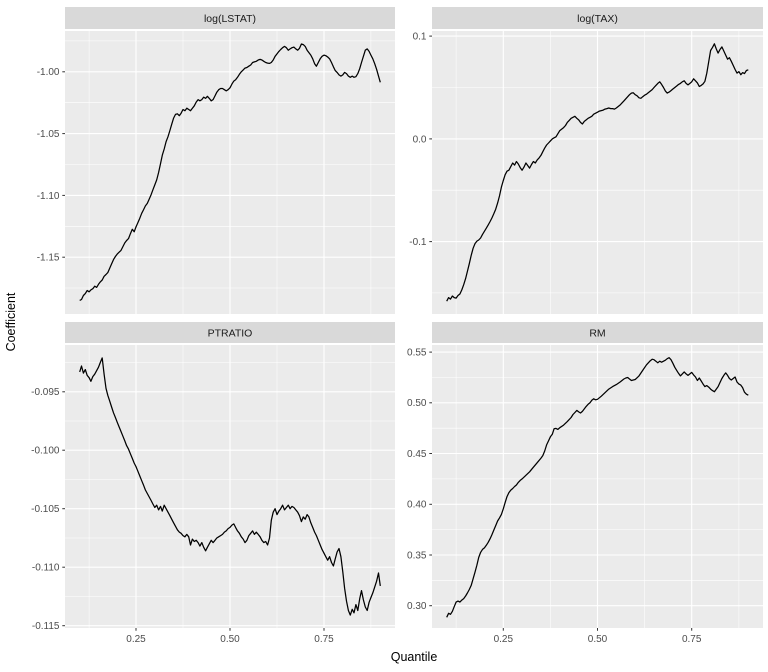 The image size is (768, 672). I want to click on y-tick-label: -1.15, so click(48, 258).